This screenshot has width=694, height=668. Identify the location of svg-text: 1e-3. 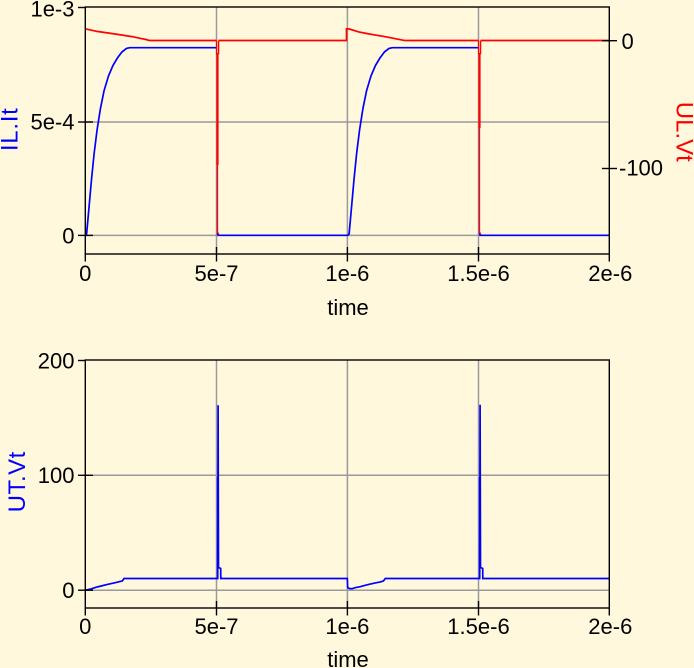
(52, 10).